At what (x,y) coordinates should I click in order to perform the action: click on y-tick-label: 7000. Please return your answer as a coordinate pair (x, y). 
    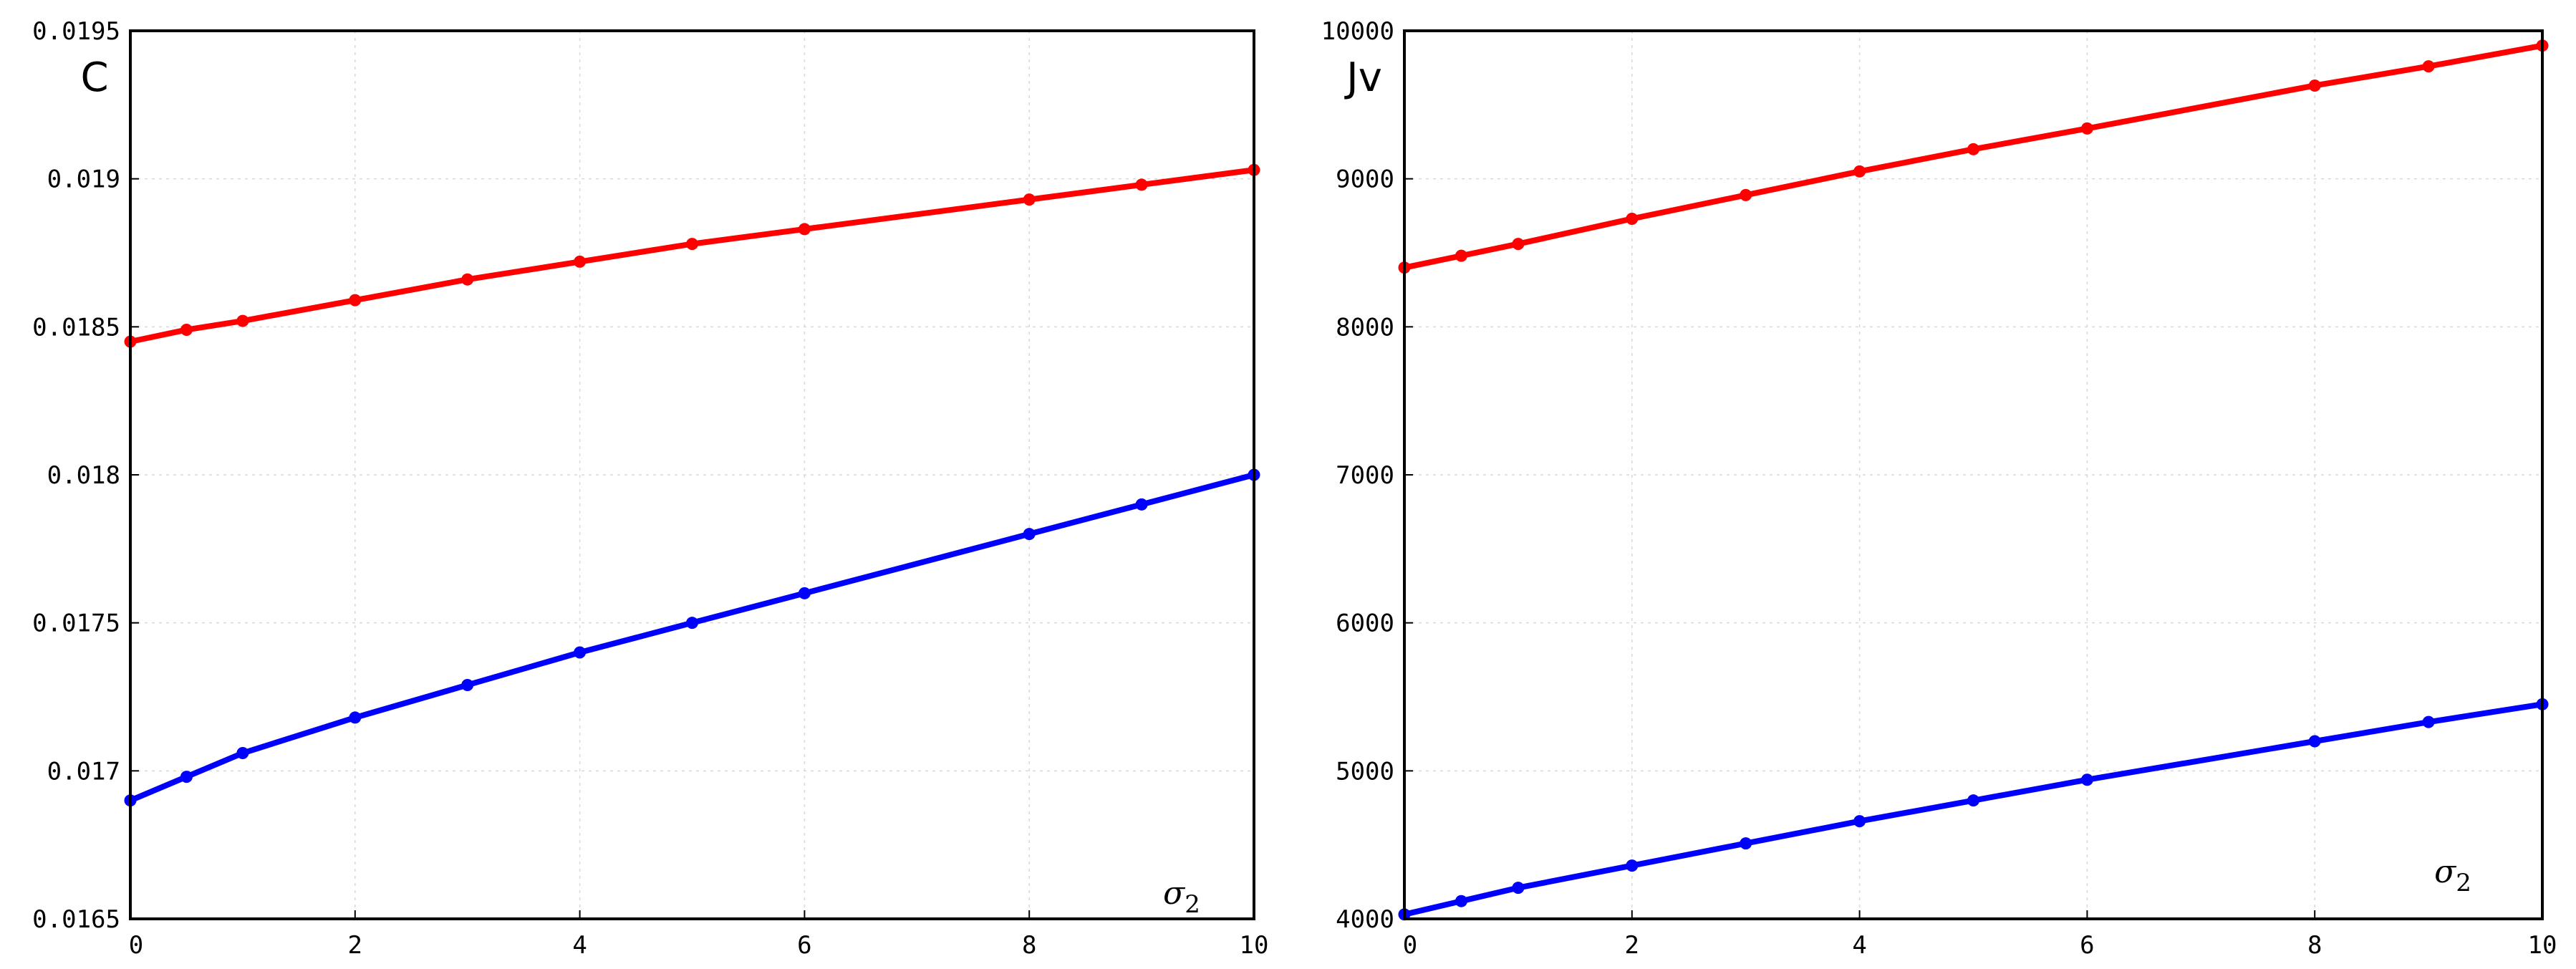
    Looking at the image, I should click on (1365, 475).